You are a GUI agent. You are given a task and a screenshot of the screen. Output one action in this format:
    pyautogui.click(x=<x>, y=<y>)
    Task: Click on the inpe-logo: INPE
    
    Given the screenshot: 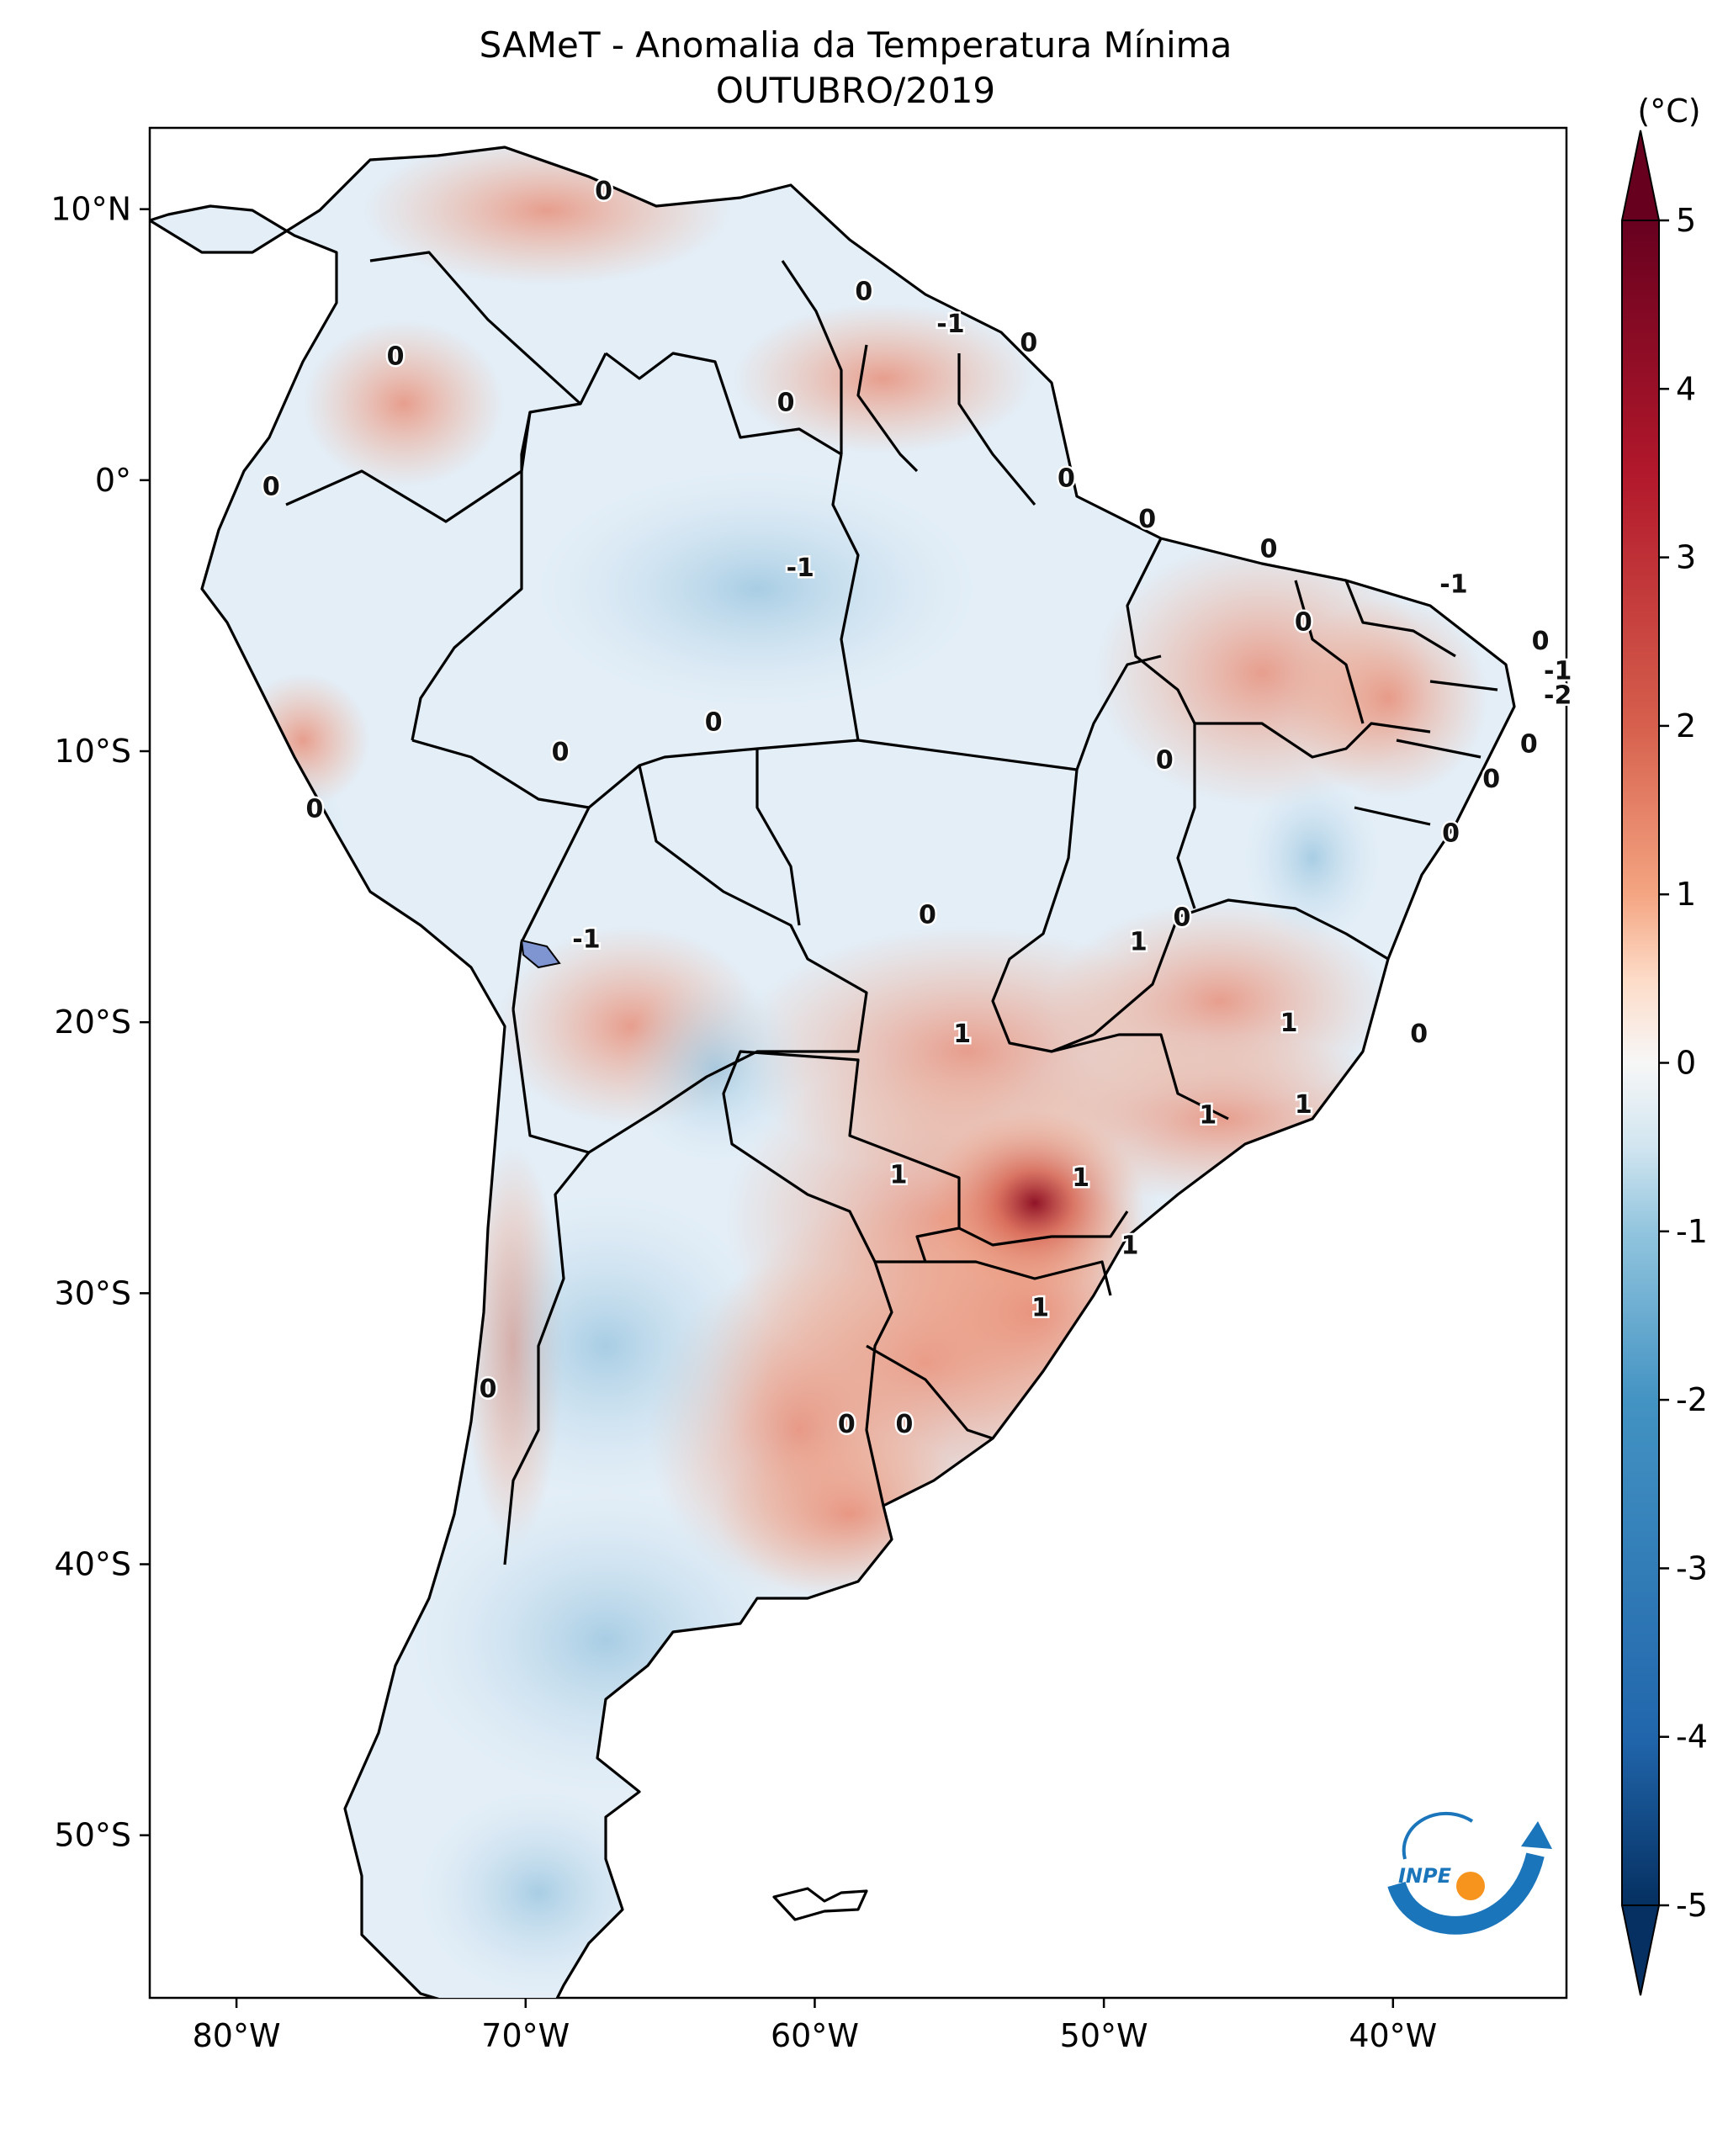 What is the action you would take?
    pyautogui.click(x=1470, y=1873)
    